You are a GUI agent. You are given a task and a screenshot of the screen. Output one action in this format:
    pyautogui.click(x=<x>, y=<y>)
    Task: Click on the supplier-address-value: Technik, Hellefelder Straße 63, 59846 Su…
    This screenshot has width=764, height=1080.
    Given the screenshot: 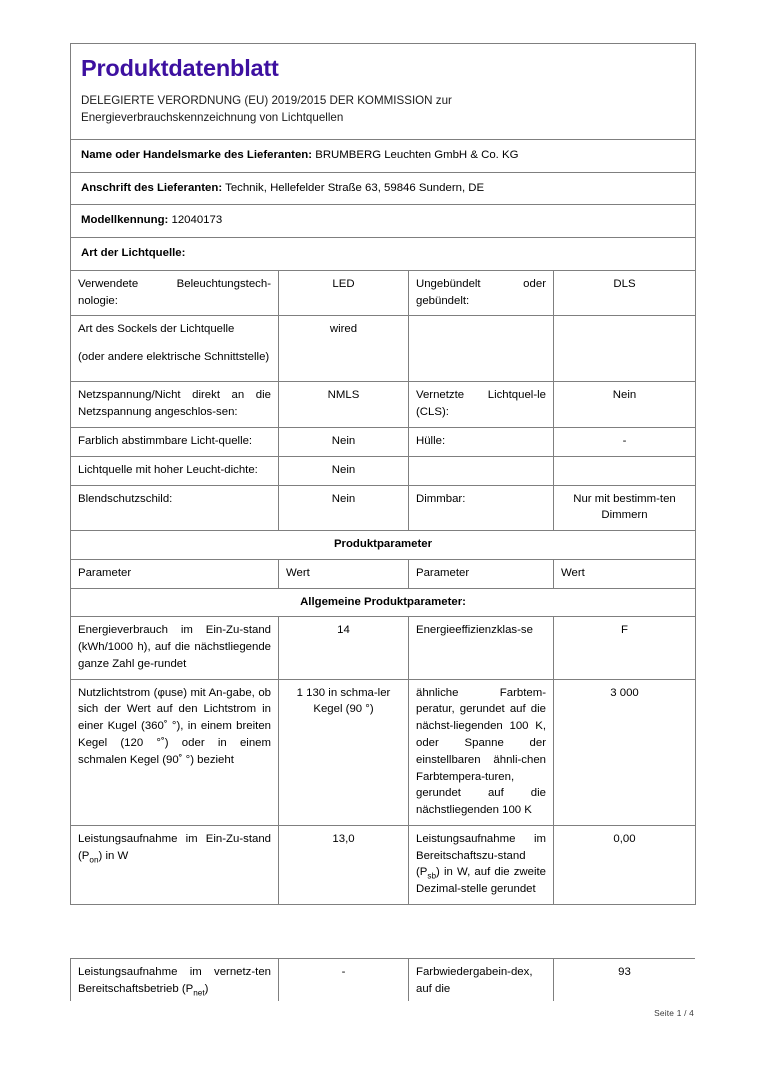 What is the action you would take?
    pyautogui.click(x=355, y=187)
    